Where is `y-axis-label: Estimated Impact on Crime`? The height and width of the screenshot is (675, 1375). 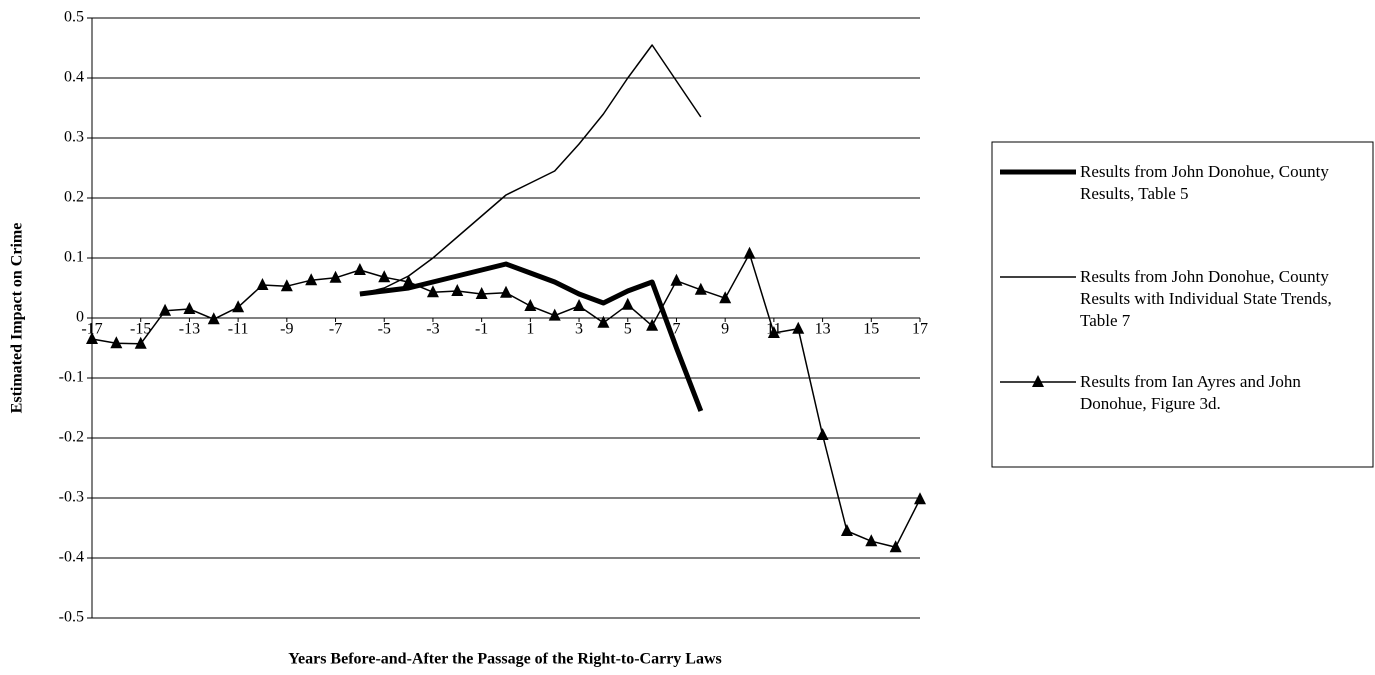 y-axis-label: Estimated Impact on Crime is located at coordinates (17, 318).